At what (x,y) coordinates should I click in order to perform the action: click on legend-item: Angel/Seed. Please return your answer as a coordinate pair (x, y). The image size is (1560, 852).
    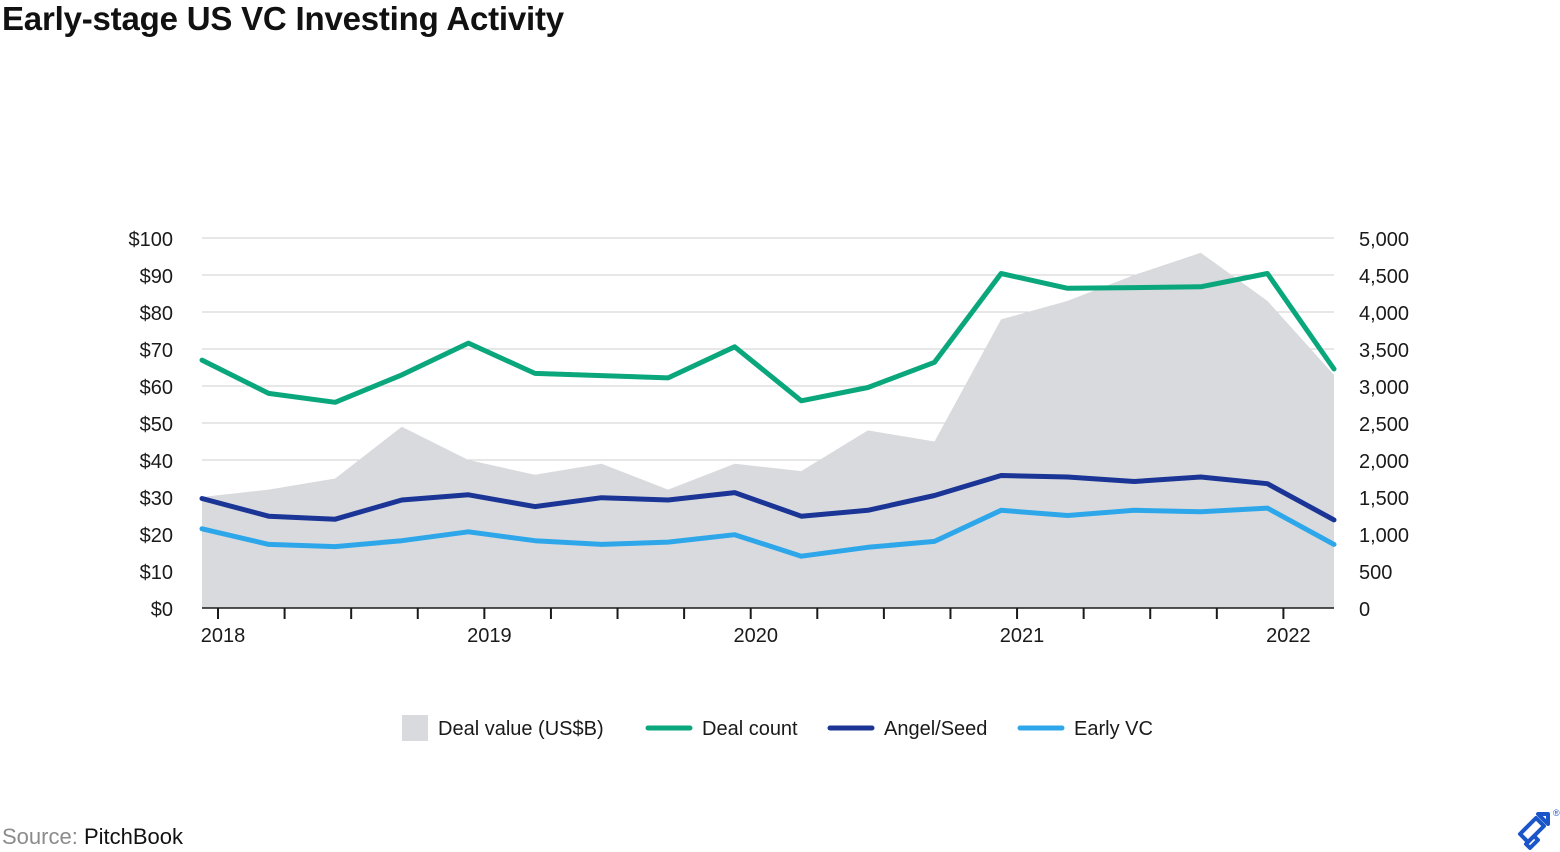
    Looking at the image, I should click on (907, 729).